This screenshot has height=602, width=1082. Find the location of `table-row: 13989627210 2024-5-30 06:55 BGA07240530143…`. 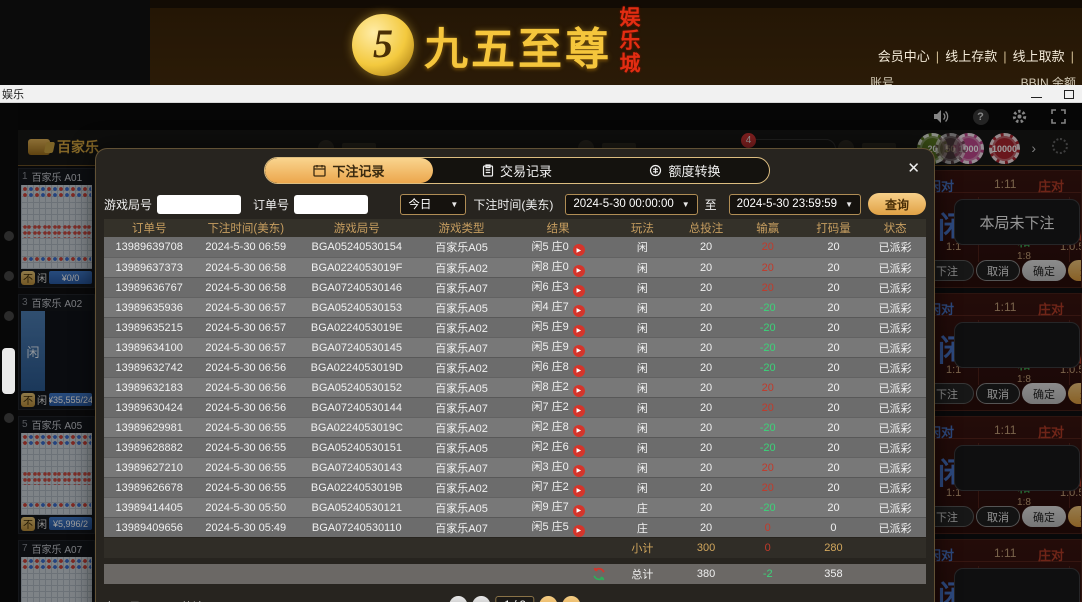

table-row: 13989627210 2024-5-30 06:55 BGA07240530143… is located at coordinates (515, 467).